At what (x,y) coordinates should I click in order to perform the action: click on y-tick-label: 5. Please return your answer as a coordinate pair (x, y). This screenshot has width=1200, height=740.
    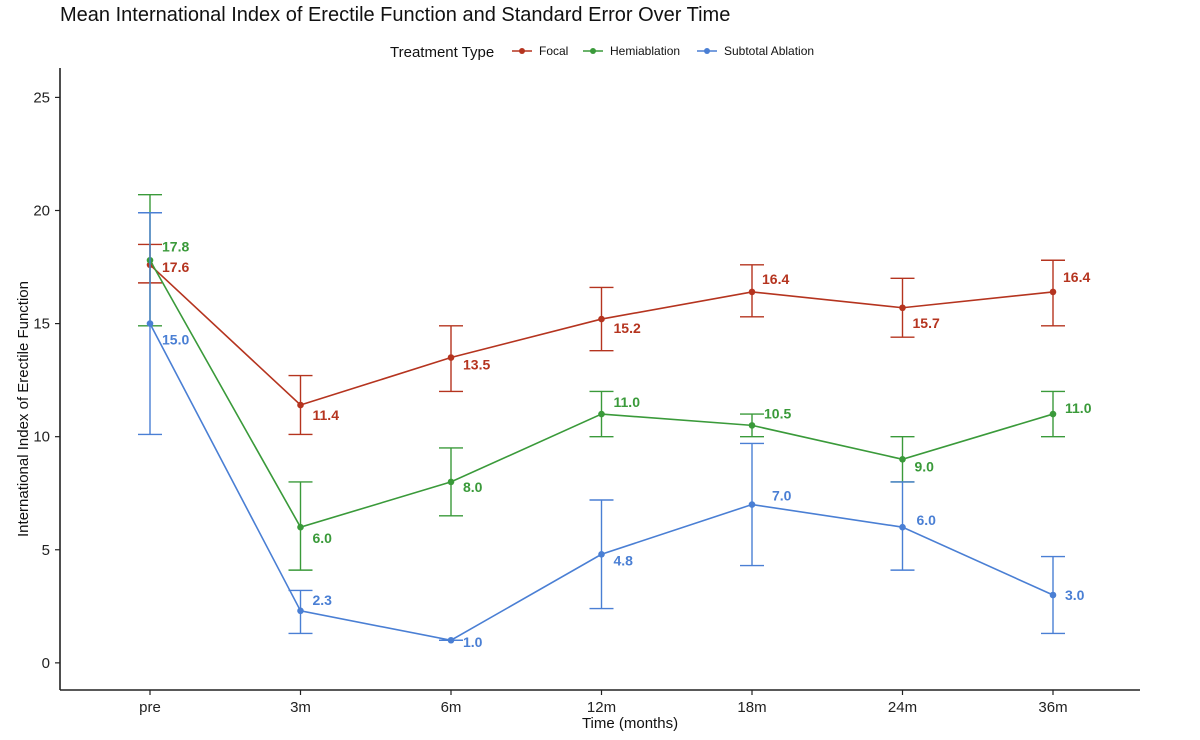
    Looking at the image, I should click on (46, 550).